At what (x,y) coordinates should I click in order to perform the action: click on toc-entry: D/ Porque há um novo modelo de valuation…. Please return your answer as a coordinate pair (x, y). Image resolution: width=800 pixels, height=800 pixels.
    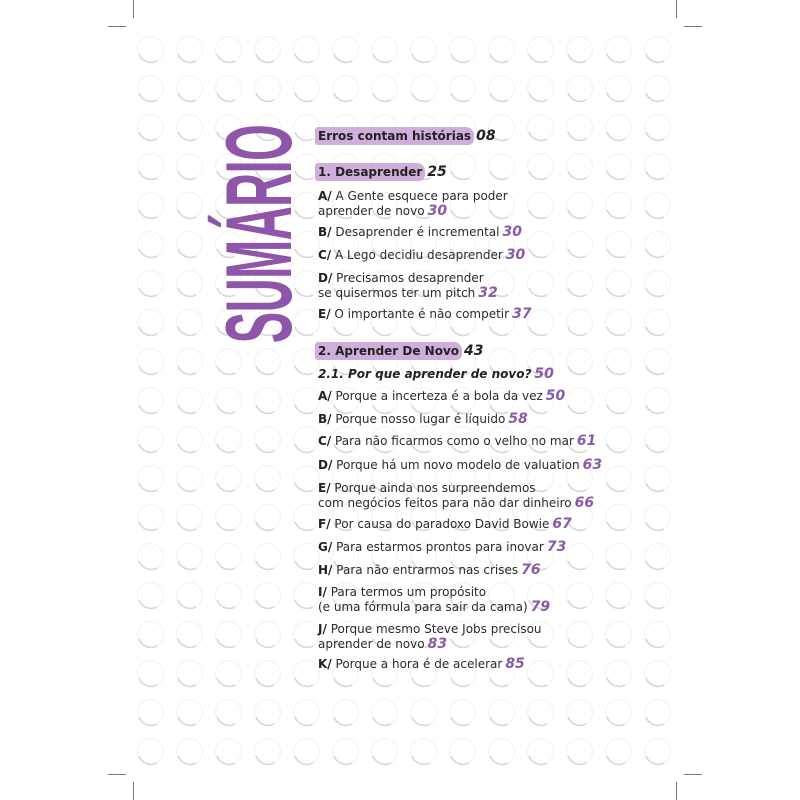
    Looking at the image, I should click on (460, 465).